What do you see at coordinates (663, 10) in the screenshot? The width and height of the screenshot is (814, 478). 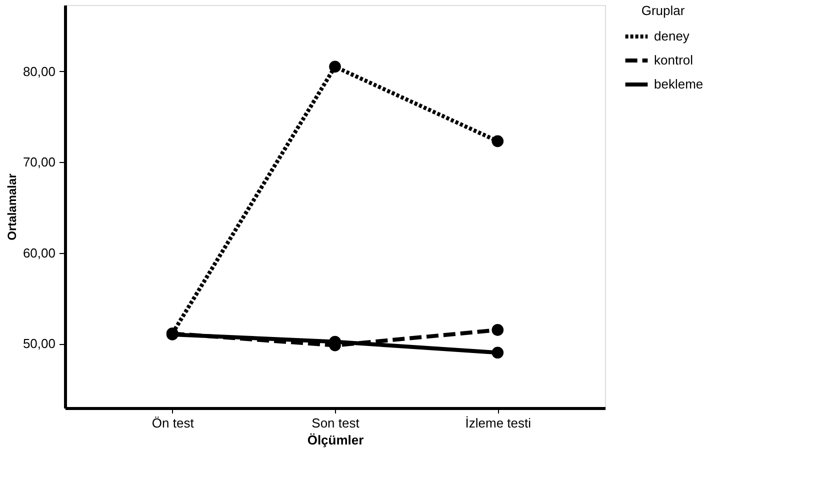 I see `legend-title: Gruplar` at bounding box center [663, 10].